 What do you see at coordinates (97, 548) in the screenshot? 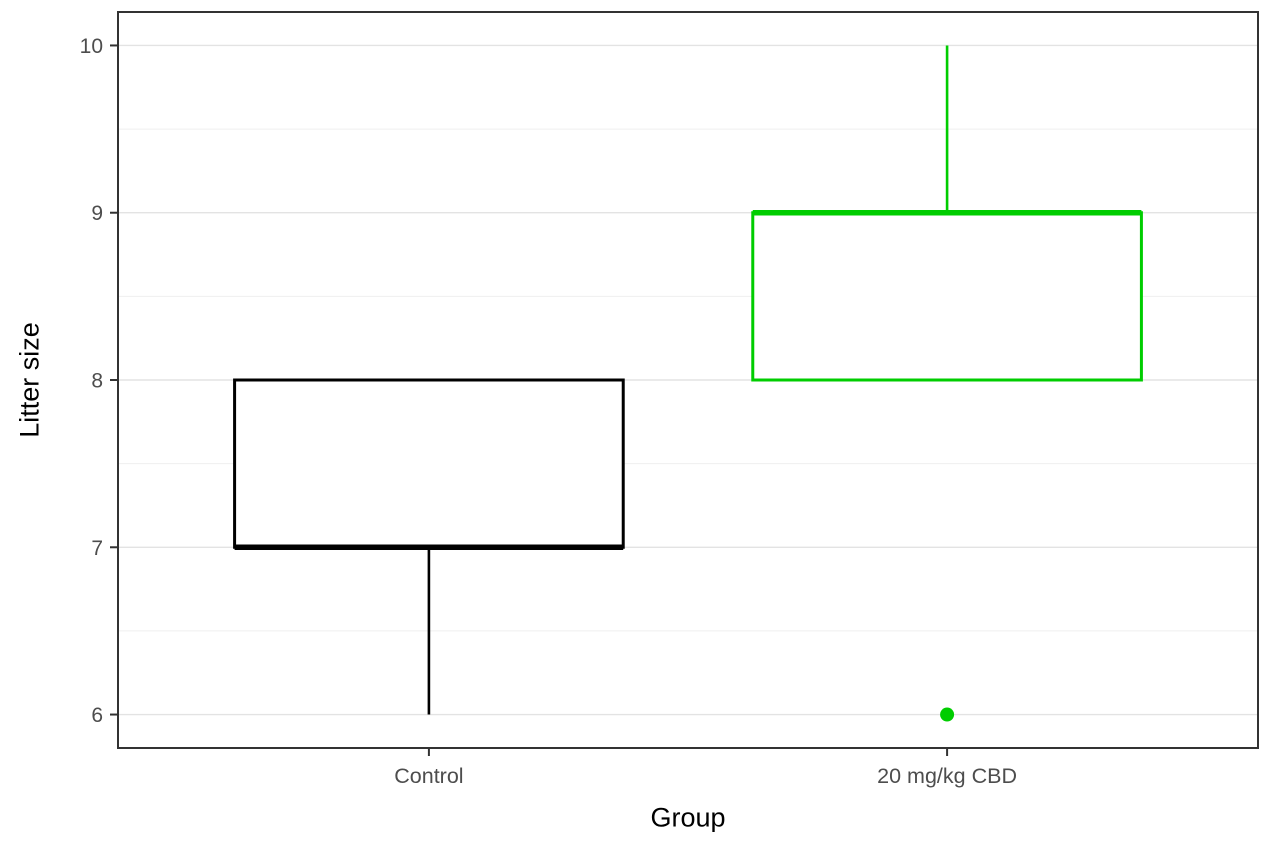
I see `y-tick-label: 7` at bounding box center [97, 548].